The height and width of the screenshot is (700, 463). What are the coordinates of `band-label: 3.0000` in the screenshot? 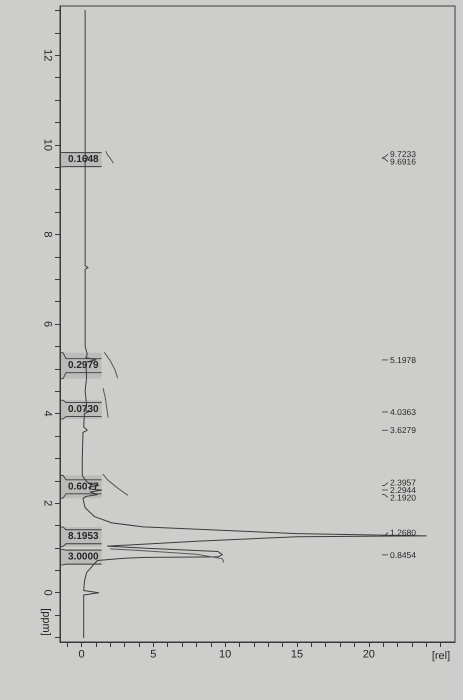 It's located at (84, 557).